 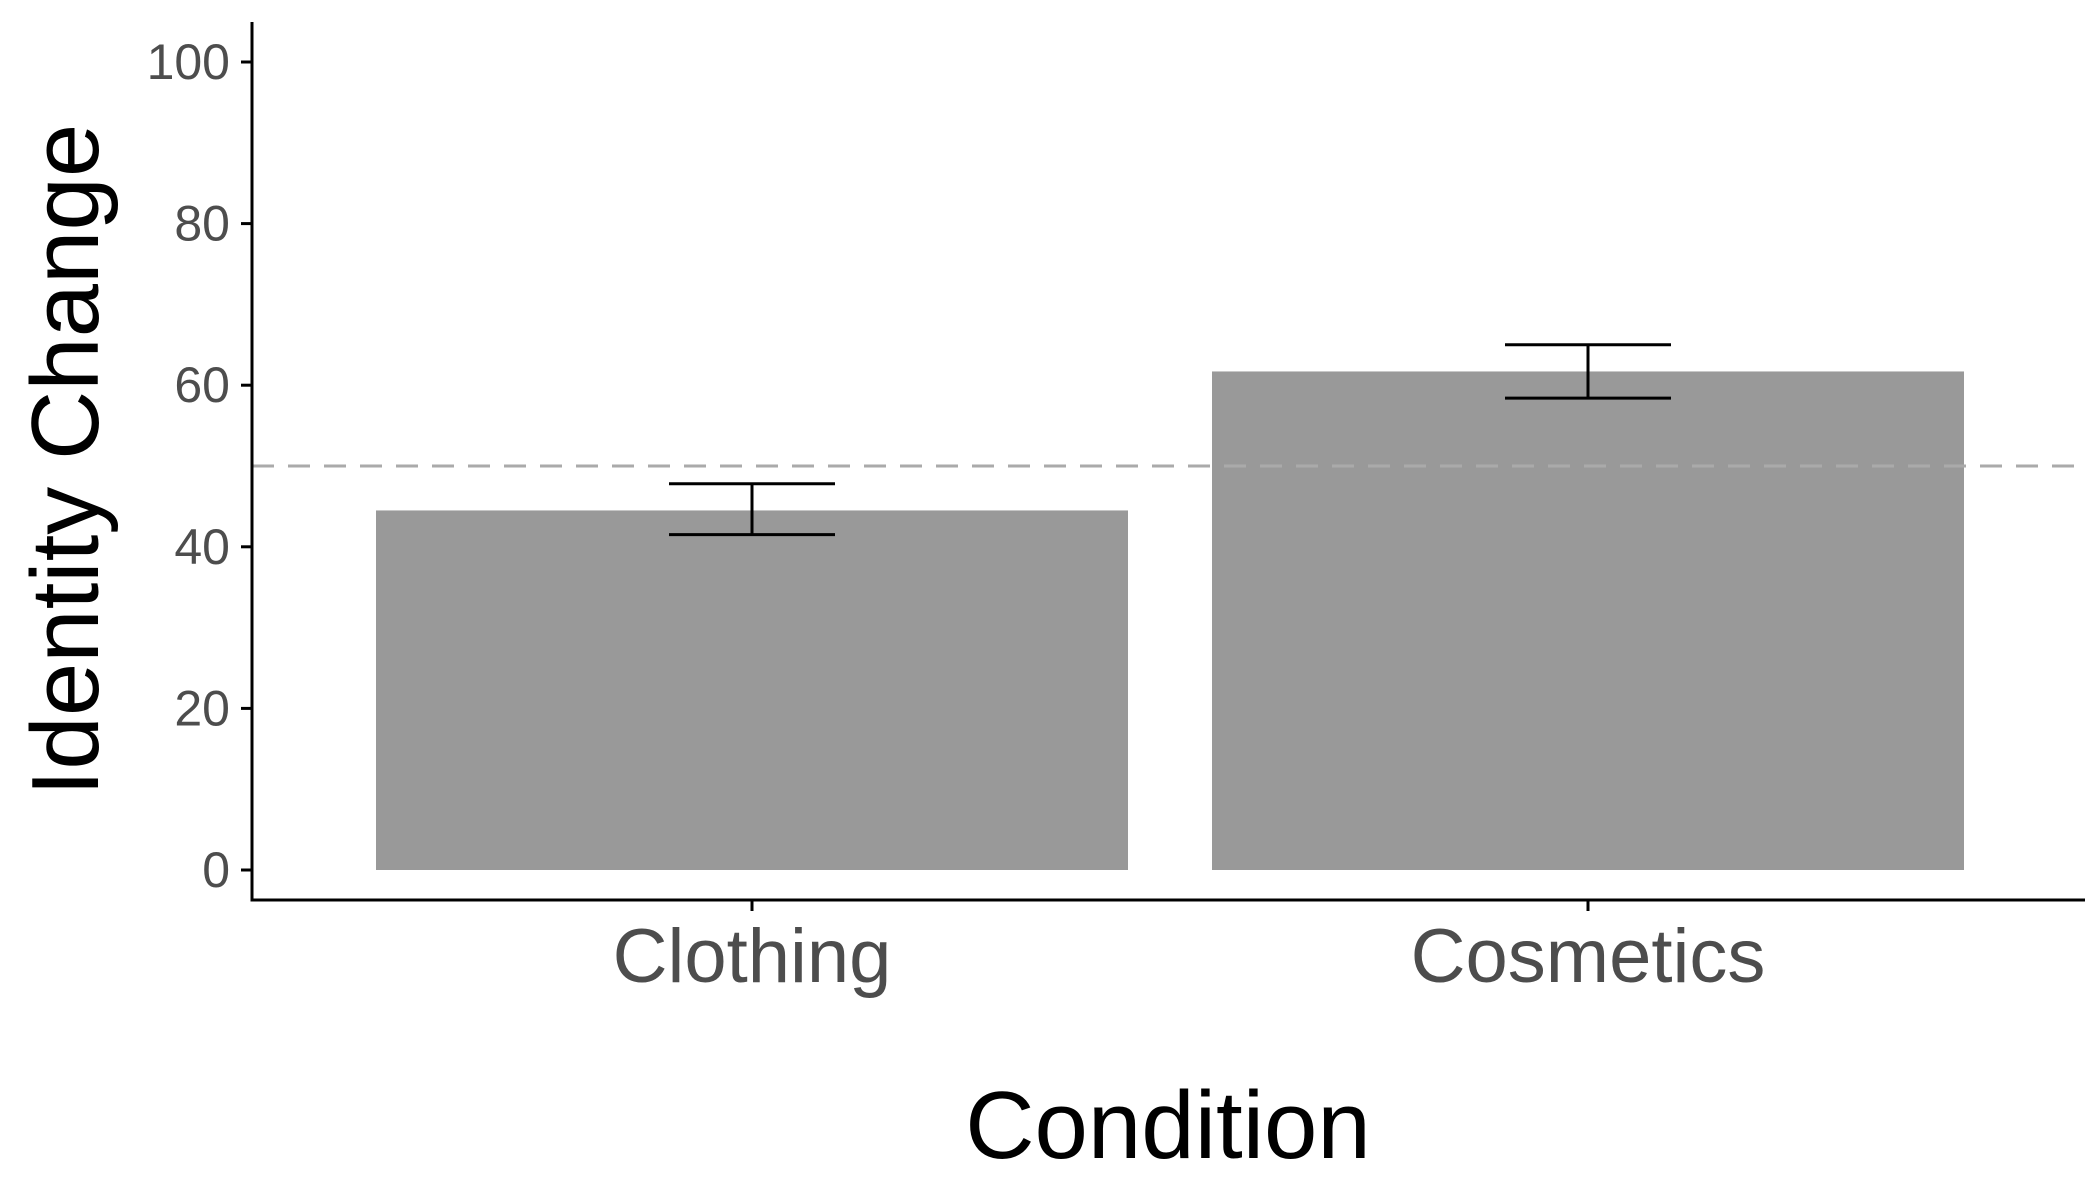 I want to click on bar-clothing, so click(x=752, y=690).